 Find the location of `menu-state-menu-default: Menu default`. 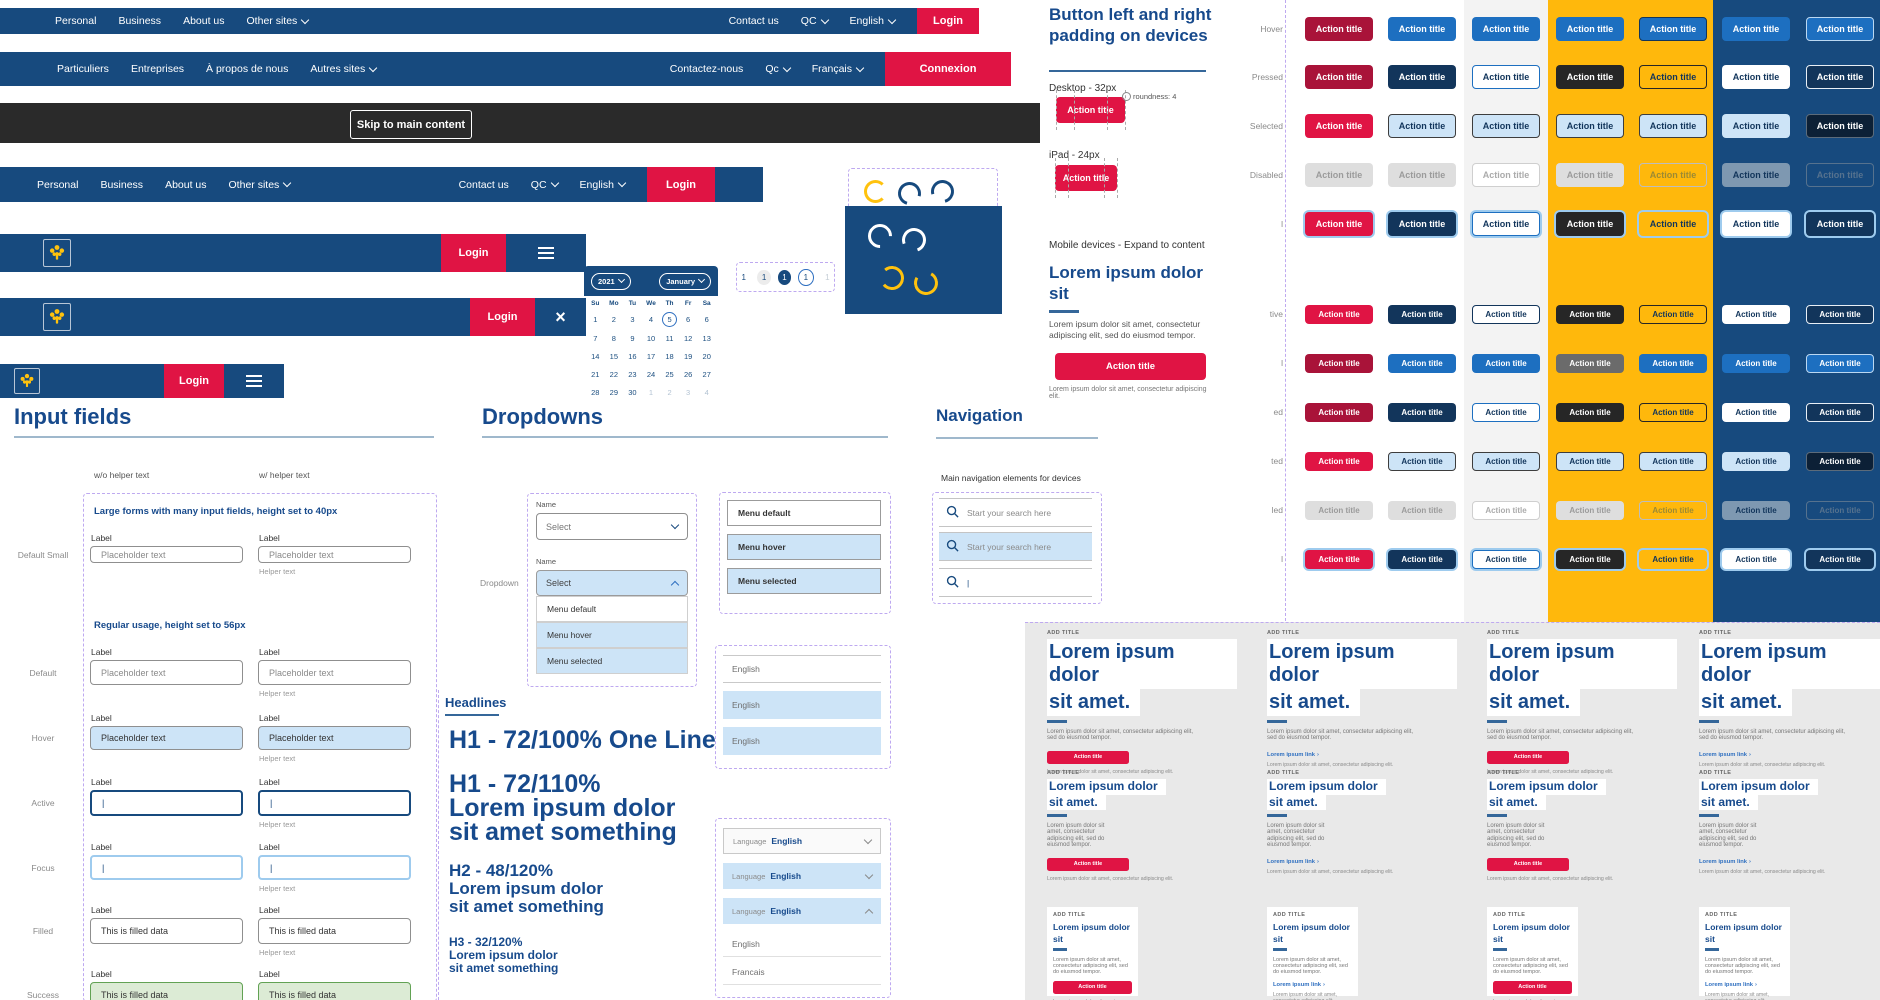

menu-state-menu-default: Menu default is located at coordinates (804, 513).